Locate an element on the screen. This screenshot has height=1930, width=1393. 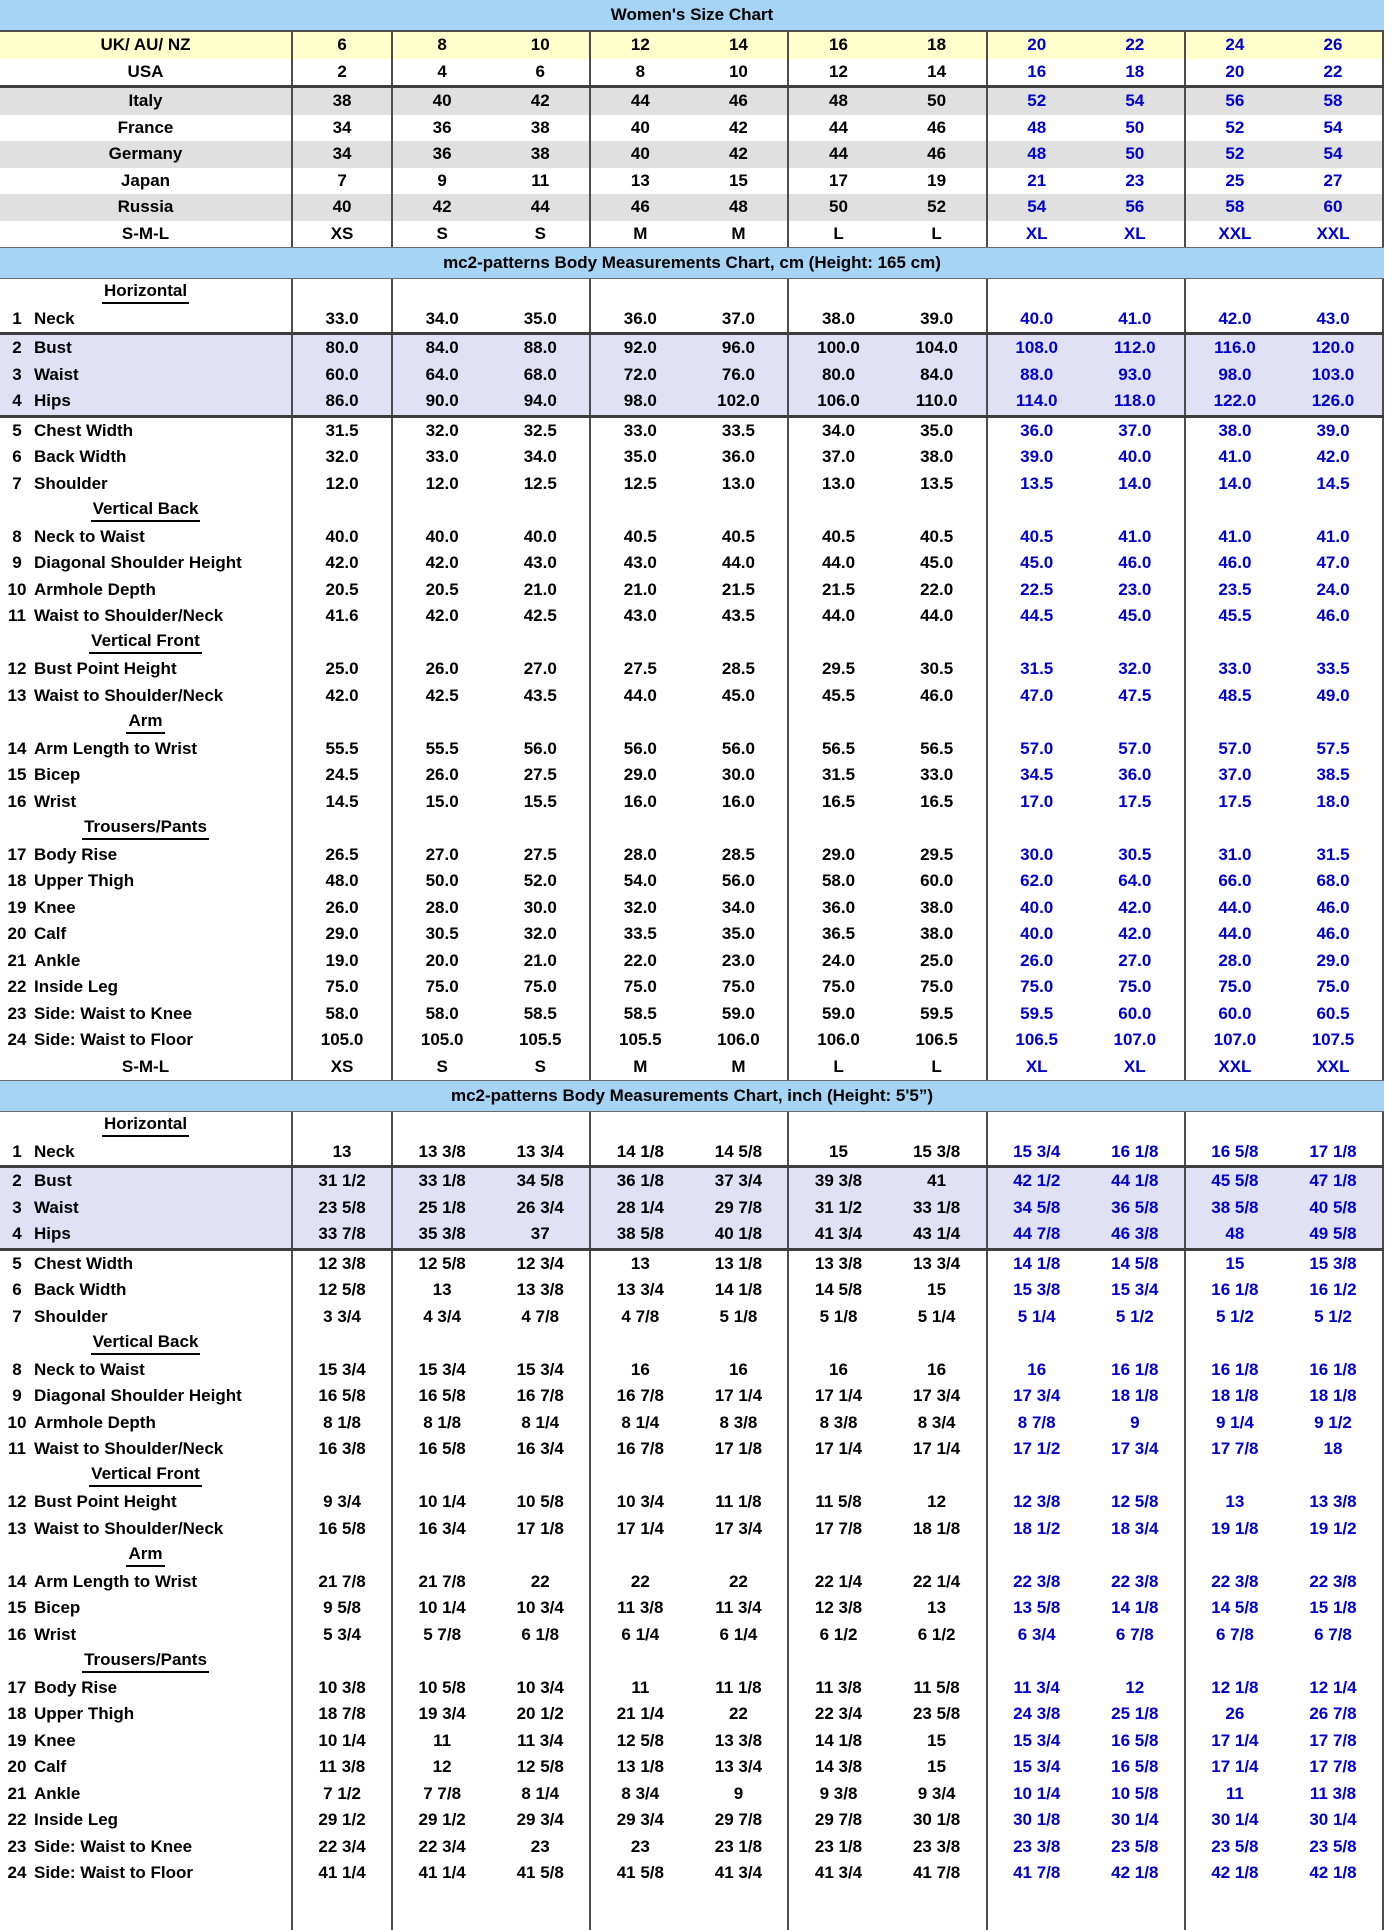
table-cell: 32.0 is located at coordinates (1136, 669).